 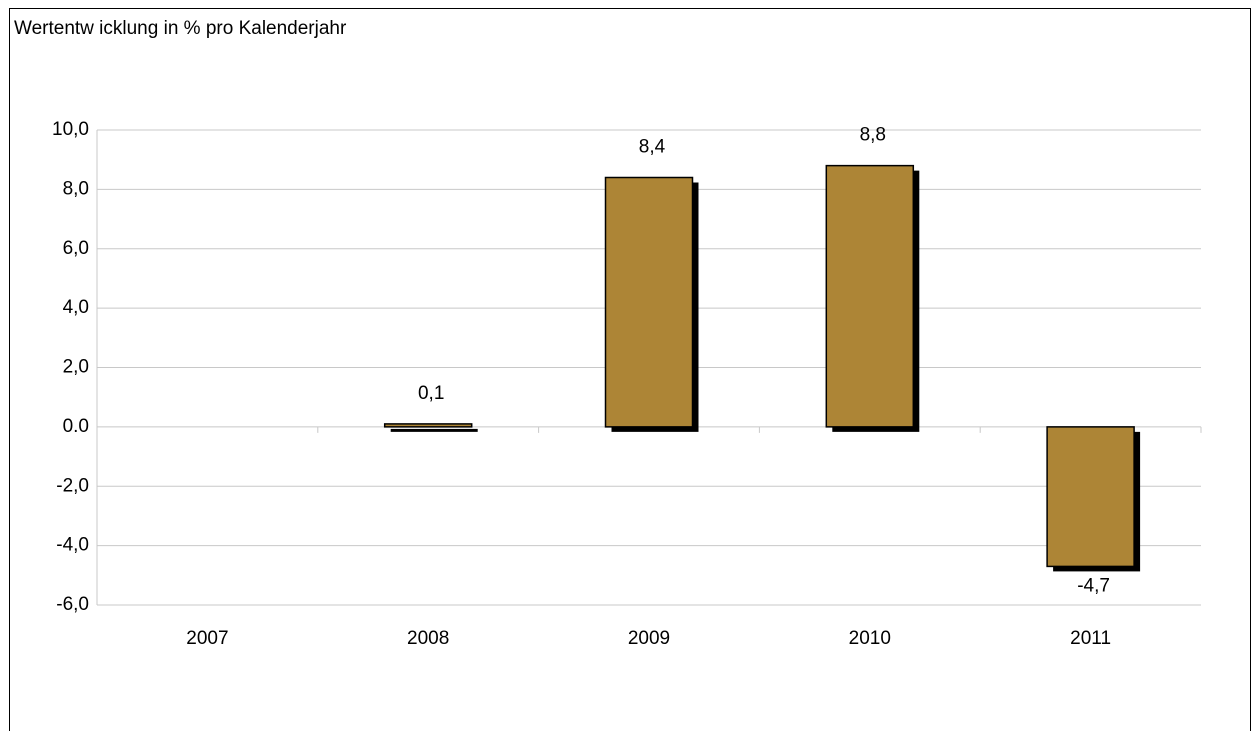 I want to click on y-tick-label: 4,0, so click(x=76, y=307).